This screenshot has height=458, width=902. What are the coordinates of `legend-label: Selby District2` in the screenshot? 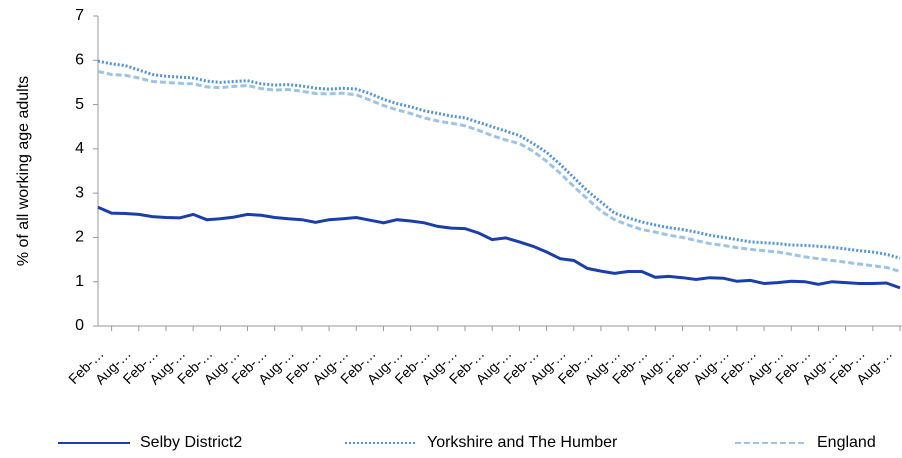 It's located at (191, 442).